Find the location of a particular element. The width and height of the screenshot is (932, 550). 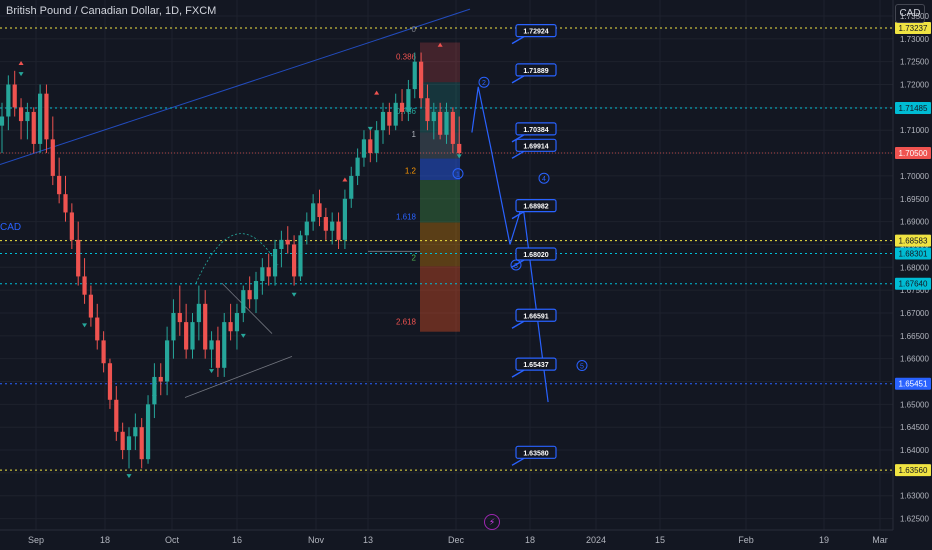

target-label: 1.70384 is located at coordinates (534, 132).